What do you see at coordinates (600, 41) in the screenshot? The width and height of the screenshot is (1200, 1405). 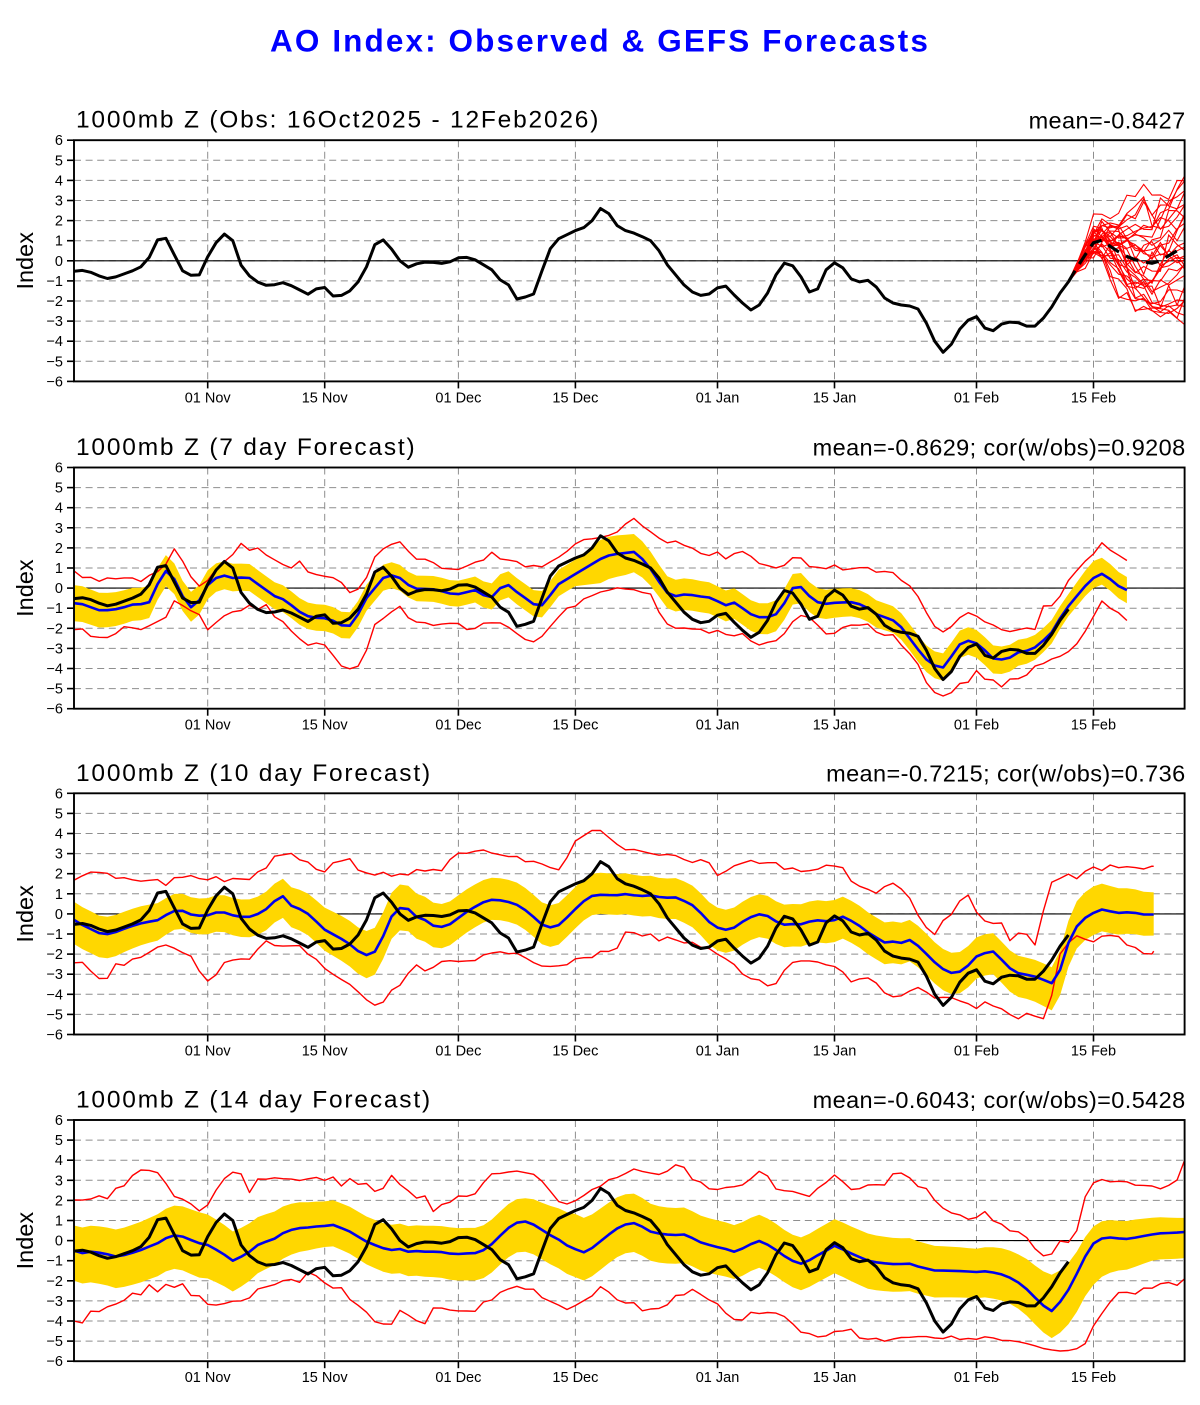 I see `svg-text:AO Index: Observed & GEFS Fore: AO Index: Observed & GEFS Forecasts` at bounding box center [600, 41].